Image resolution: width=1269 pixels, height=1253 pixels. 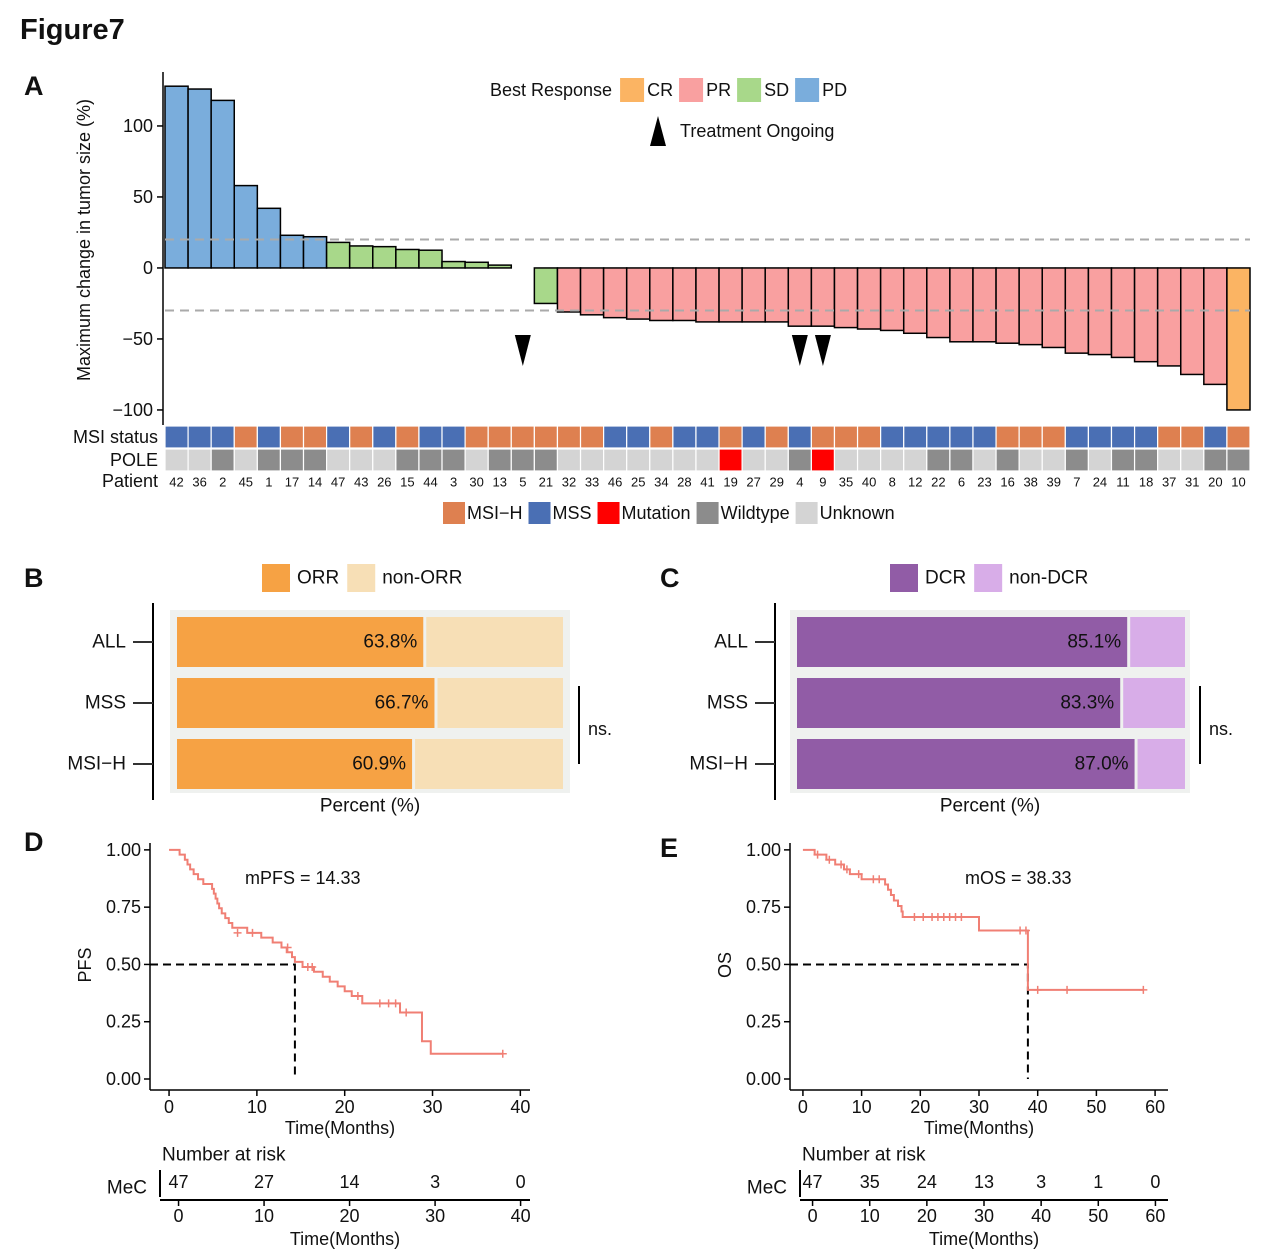 I want to click on significance-label: ns., so click(x=600, y=729).